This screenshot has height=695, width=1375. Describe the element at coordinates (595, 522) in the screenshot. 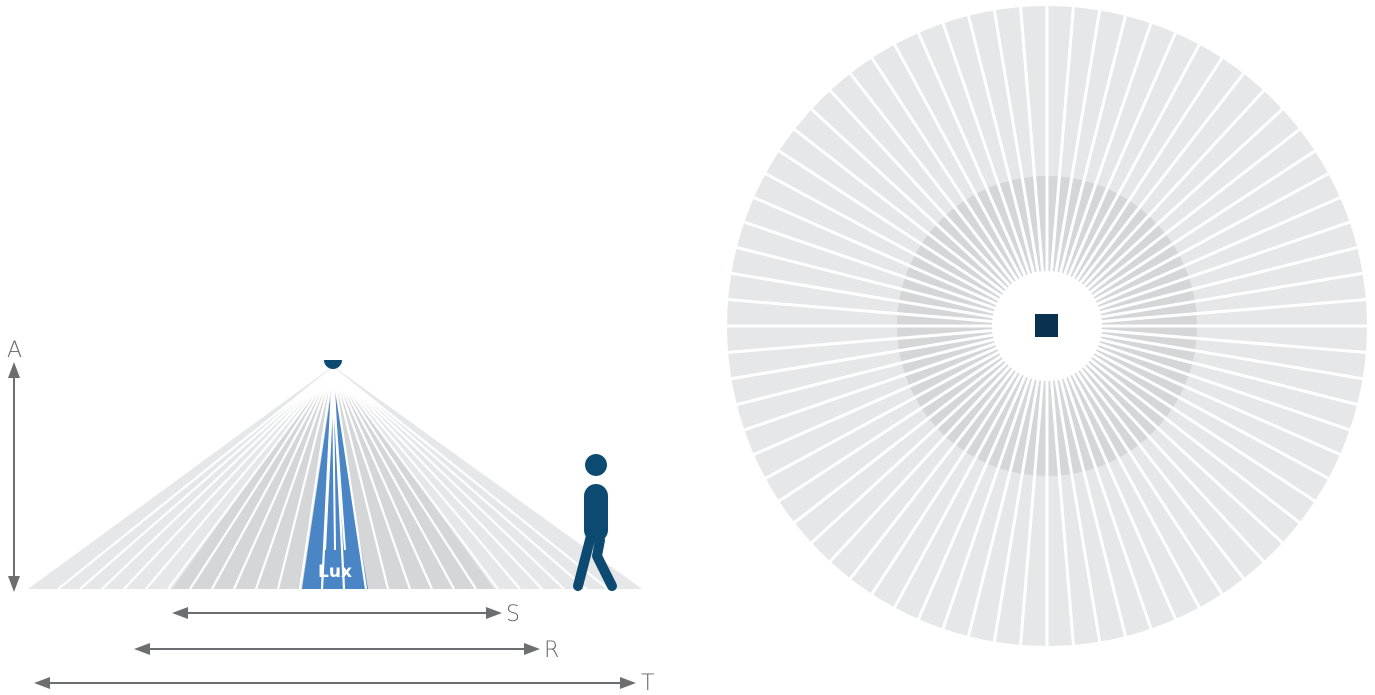

I see `walking-person-icon` at that location.